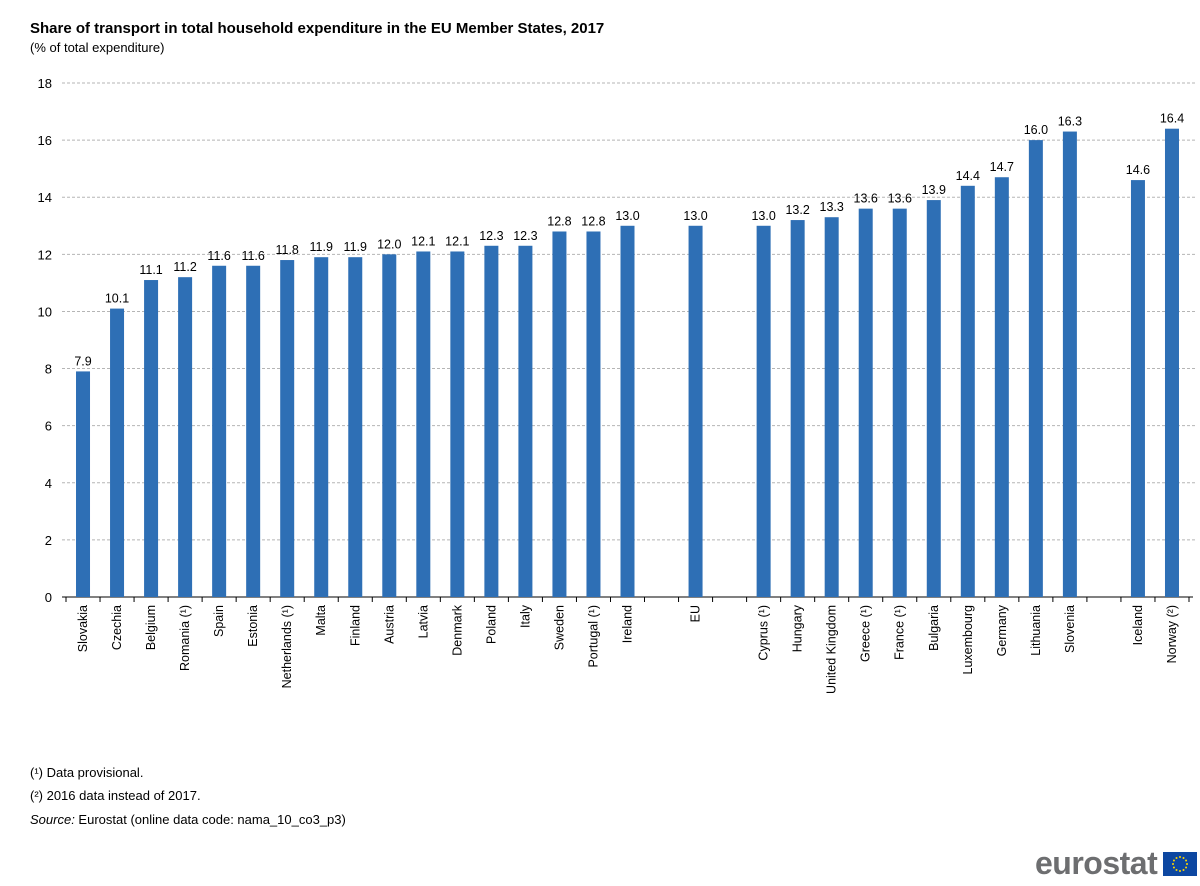  What do you see at coordinates (185, 638) in the screenshot?
I see `x-tick-label: Romania (¹)` at bounding box center [185, 638].